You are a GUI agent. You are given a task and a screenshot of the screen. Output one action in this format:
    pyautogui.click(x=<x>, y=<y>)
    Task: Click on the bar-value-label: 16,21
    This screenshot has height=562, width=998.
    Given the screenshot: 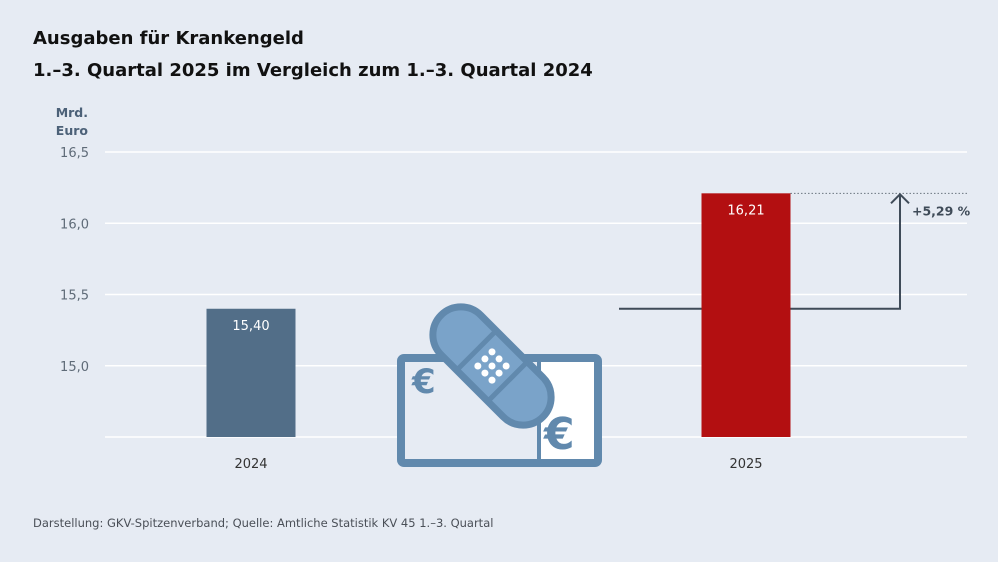 What is the action you would take?
    pyautogui.click(x=745, y=210)
    